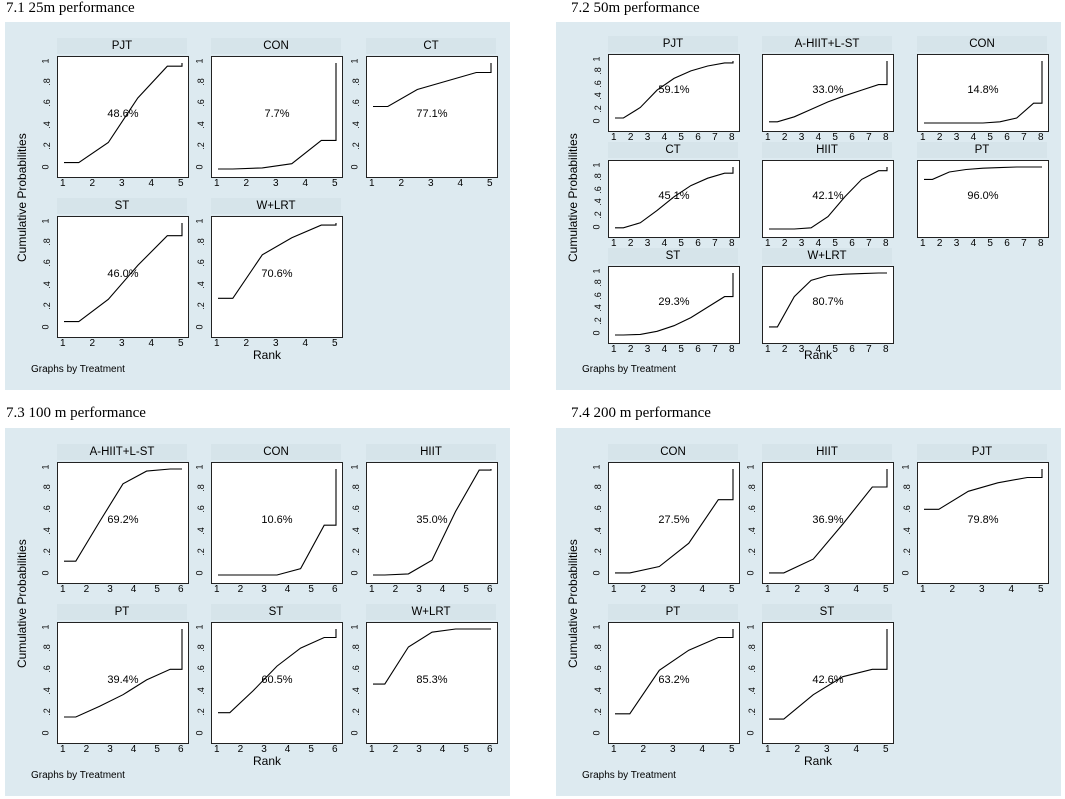 The width and height of the screenshot is (1065, 799). I want to click on sucra-label: 14.8%, so click(982, 90).